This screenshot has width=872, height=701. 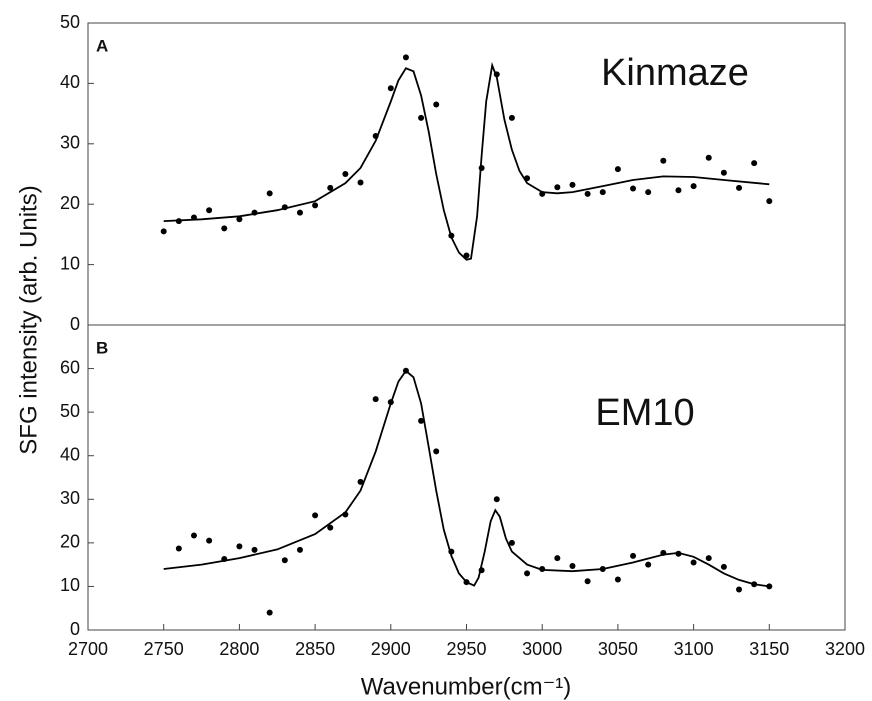 What do you see at coordinates (164, 649) in the screenshot?
I see `x-tick-label: 2750` at bounding box center [164, 649].